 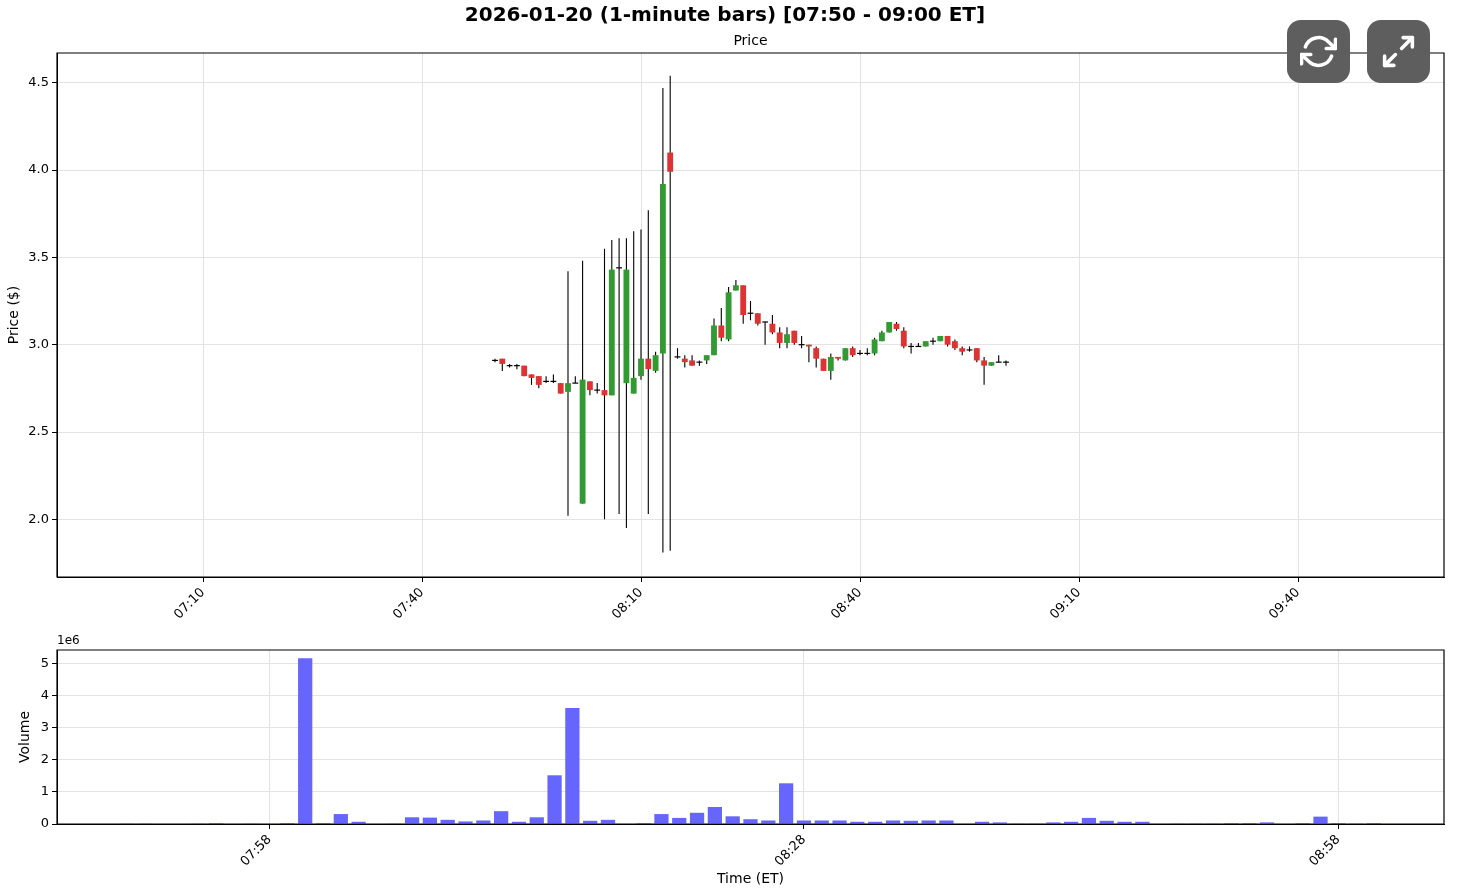 What do you see at coordinates (44, 727) in the screenshot?
I see `y-tick-label: 3` at bounding box center [44, 727].